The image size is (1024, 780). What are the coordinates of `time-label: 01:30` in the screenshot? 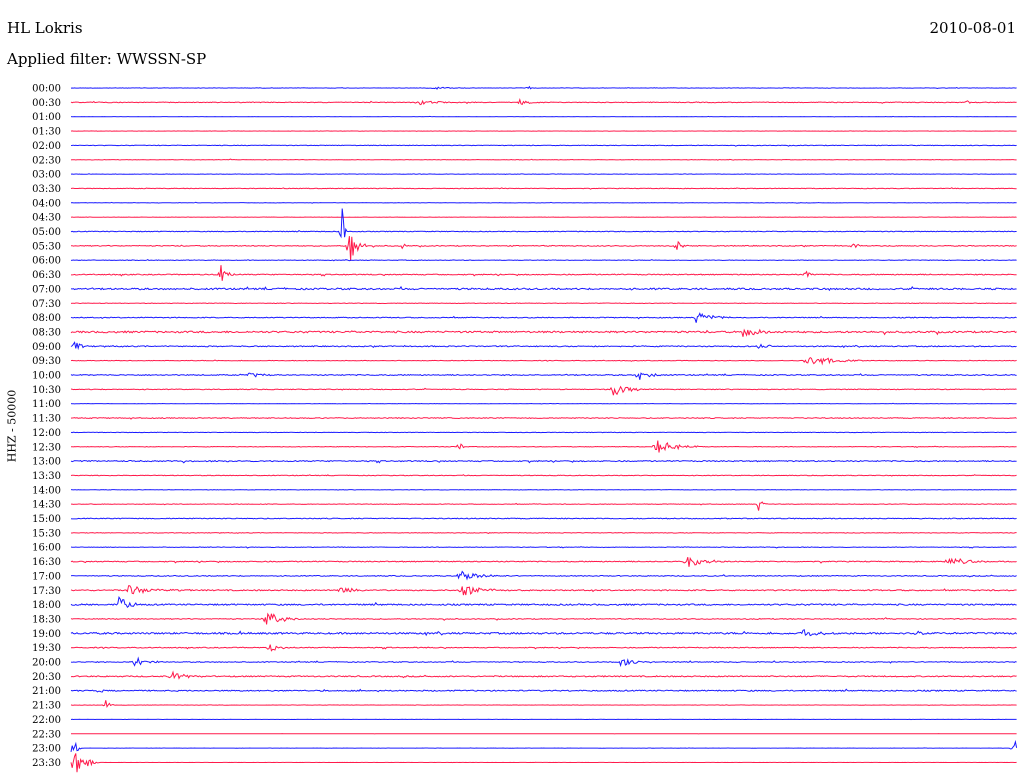 It's located at (46, 132).